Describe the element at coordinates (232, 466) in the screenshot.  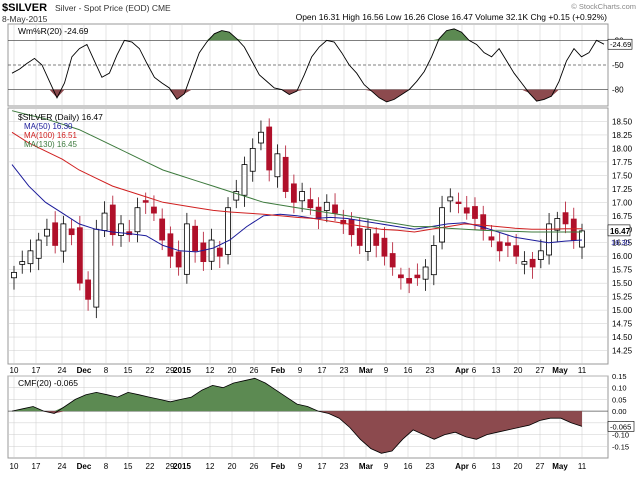
I see `cmf-x-tick-label: 20` at that location.